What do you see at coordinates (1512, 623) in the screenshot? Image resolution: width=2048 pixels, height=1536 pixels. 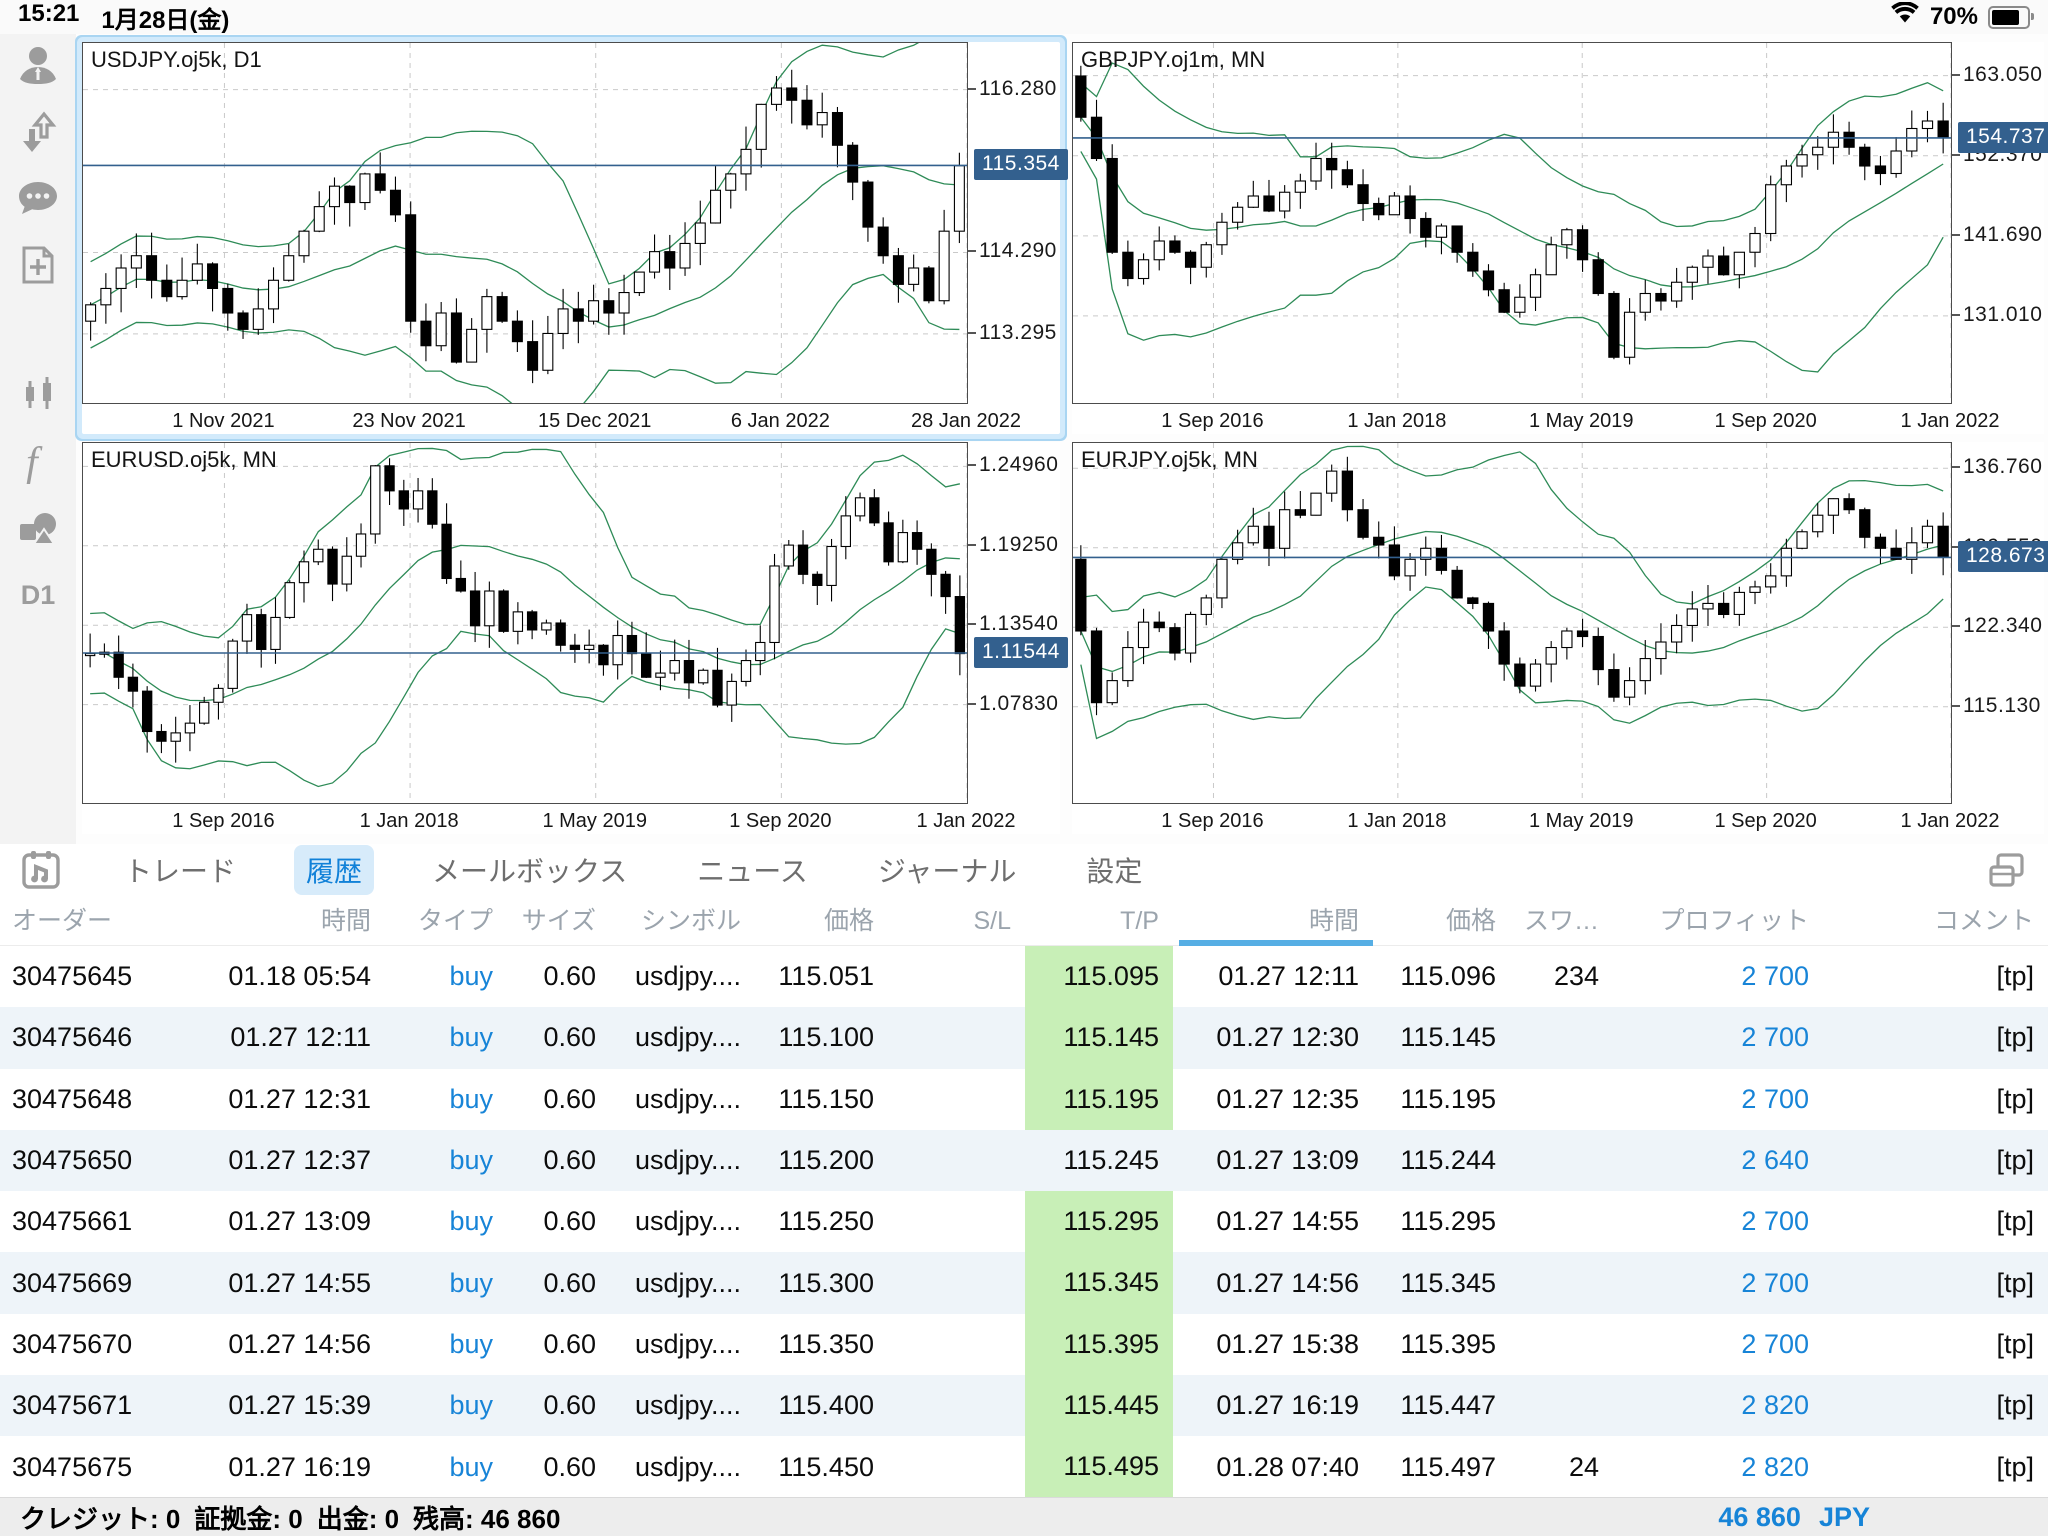 I see `price-plot: EURJPY.oj5k, MN` at bounding box center [1512, 623].